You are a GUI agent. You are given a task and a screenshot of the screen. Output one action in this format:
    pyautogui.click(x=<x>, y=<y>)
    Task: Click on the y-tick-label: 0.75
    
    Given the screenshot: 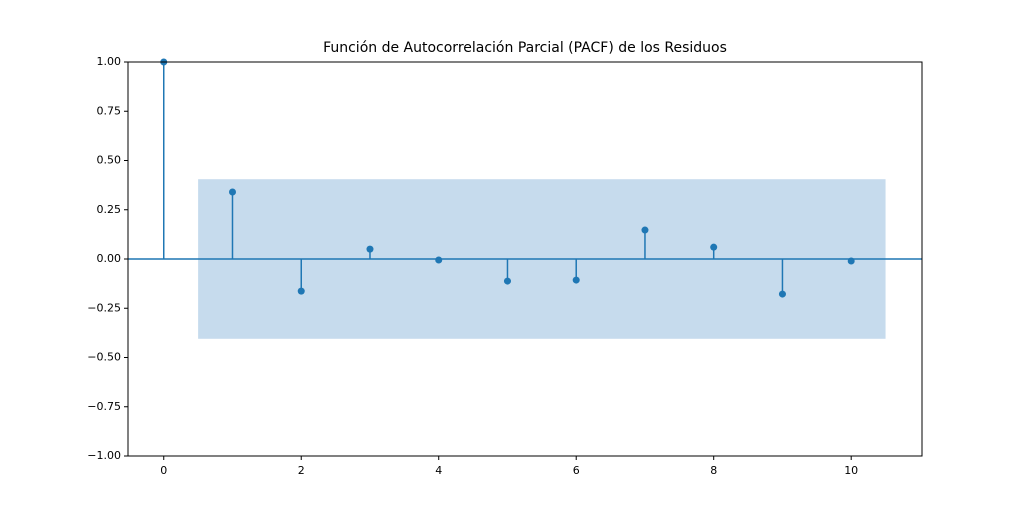 What is the action you would take?
    pyautogui.click(x=109, y=110)
    